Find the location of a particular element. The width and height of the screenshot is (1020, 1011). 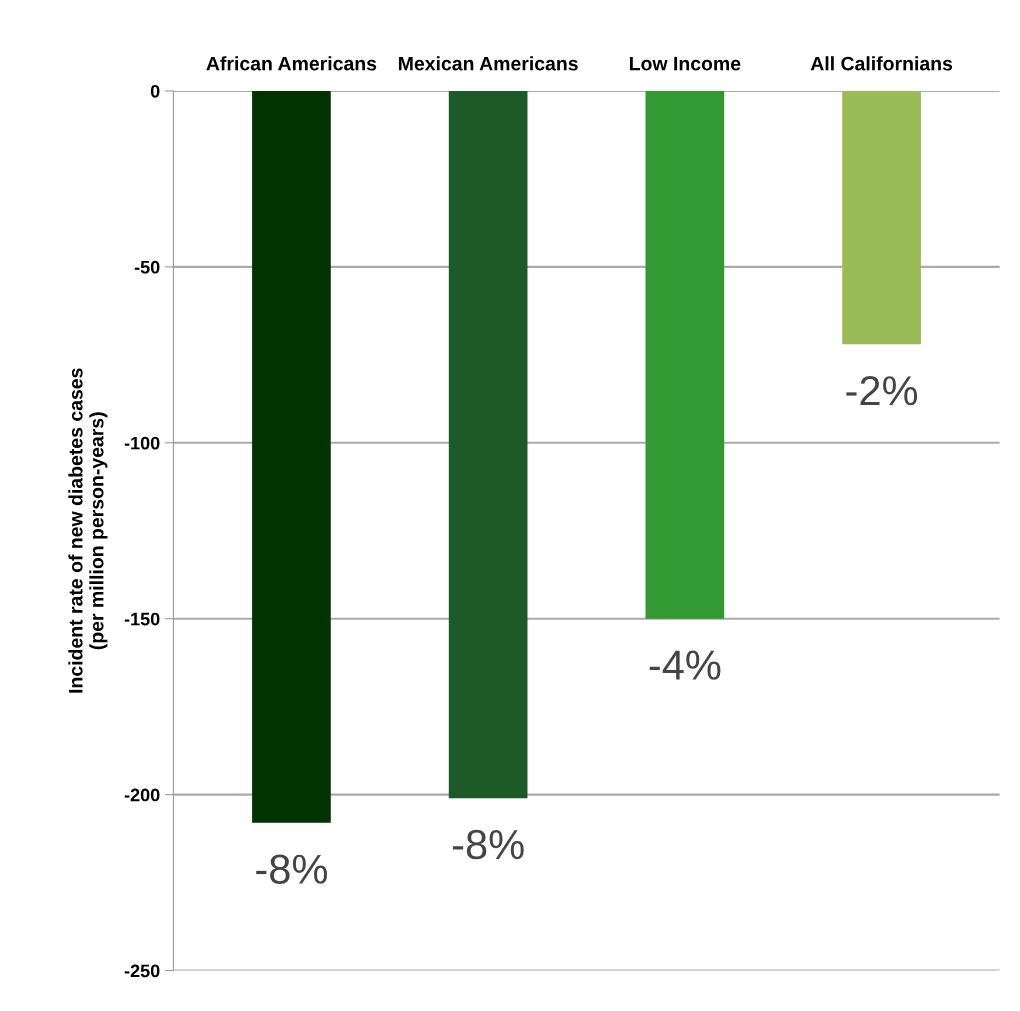

y-tick-label: -200 is located at coordinates (142, 795).